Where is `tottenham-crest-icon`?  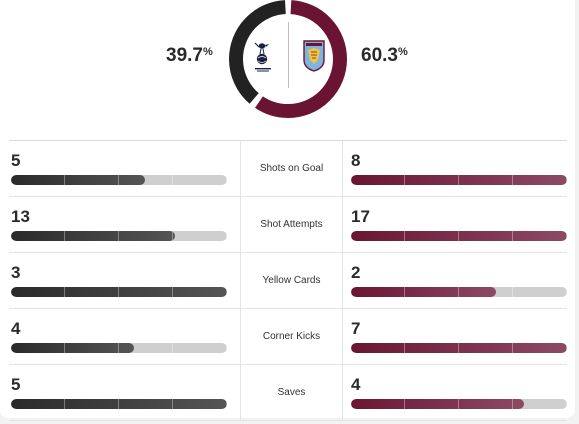 tottenham-crest-icon is located at coordinates (262, 57).